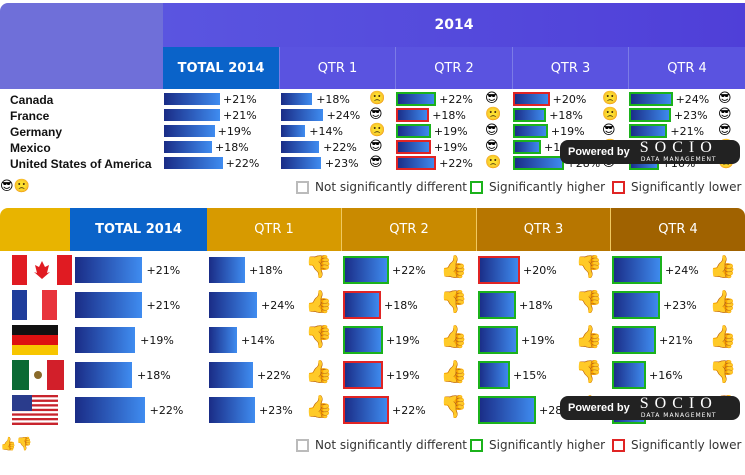 The width and height of the screenshot is (745, 475). Describe the element at coordinates (687, 131) in the screenshot. I see `qtr-value: +21%` at that location.